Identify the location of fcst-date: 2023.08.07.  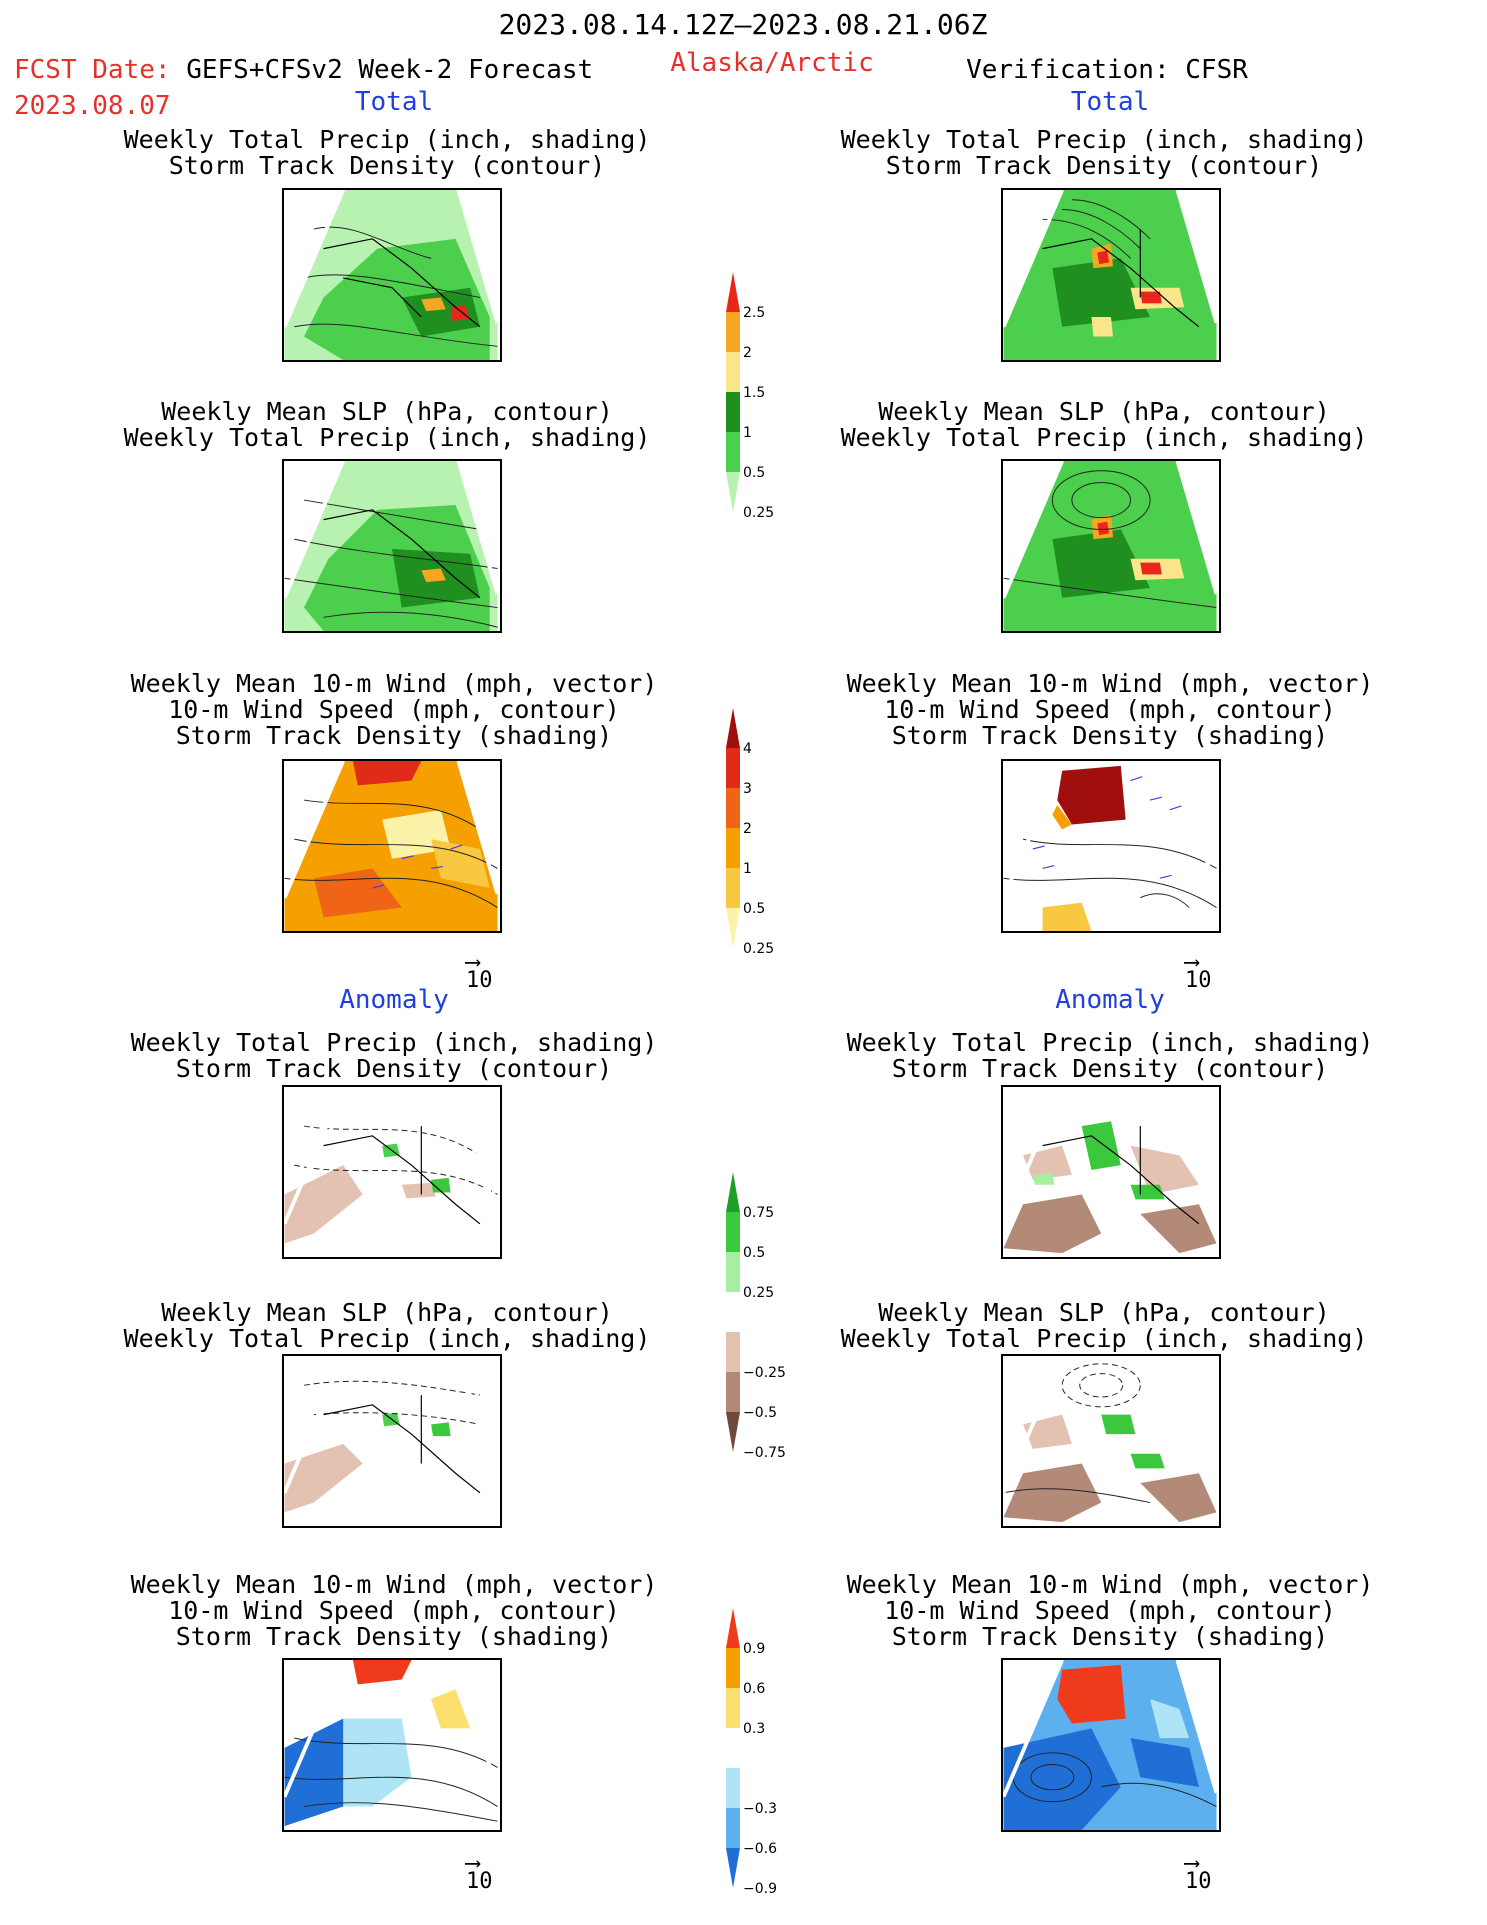
(92, 106).